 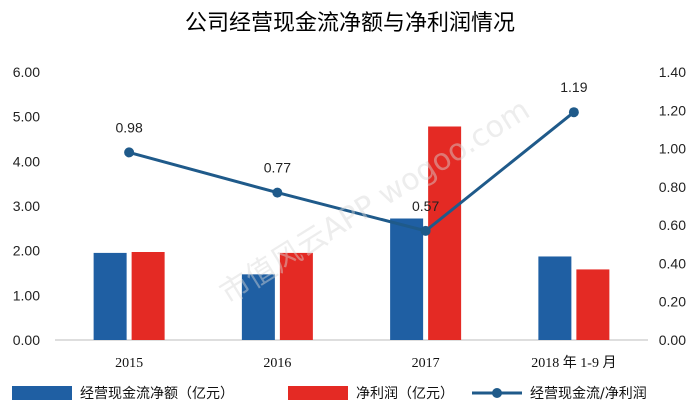 What do you see at coordinates (588, 394) in the screenshot?
I see `legend-label-ratio: 经营现金流/净利润` at bounding box center [588, 394].